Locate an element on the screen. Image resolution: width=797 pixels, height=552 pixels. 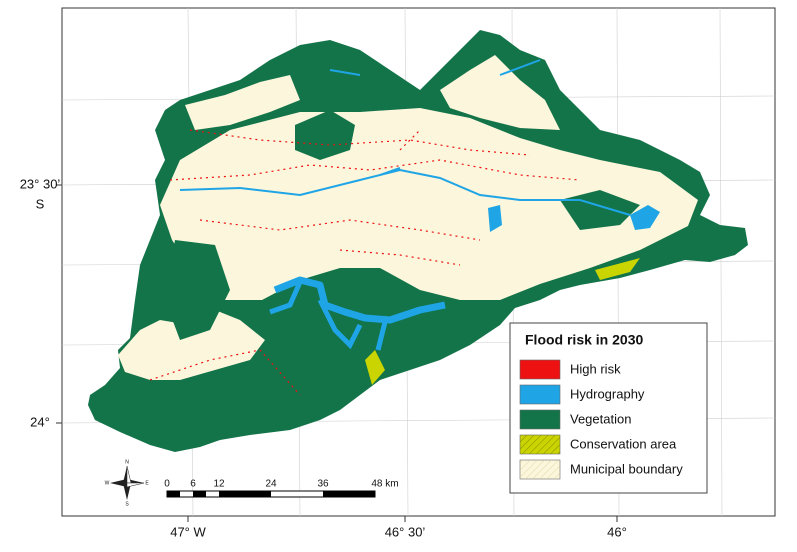
compass-label: S is located at coordinates (127, 504).